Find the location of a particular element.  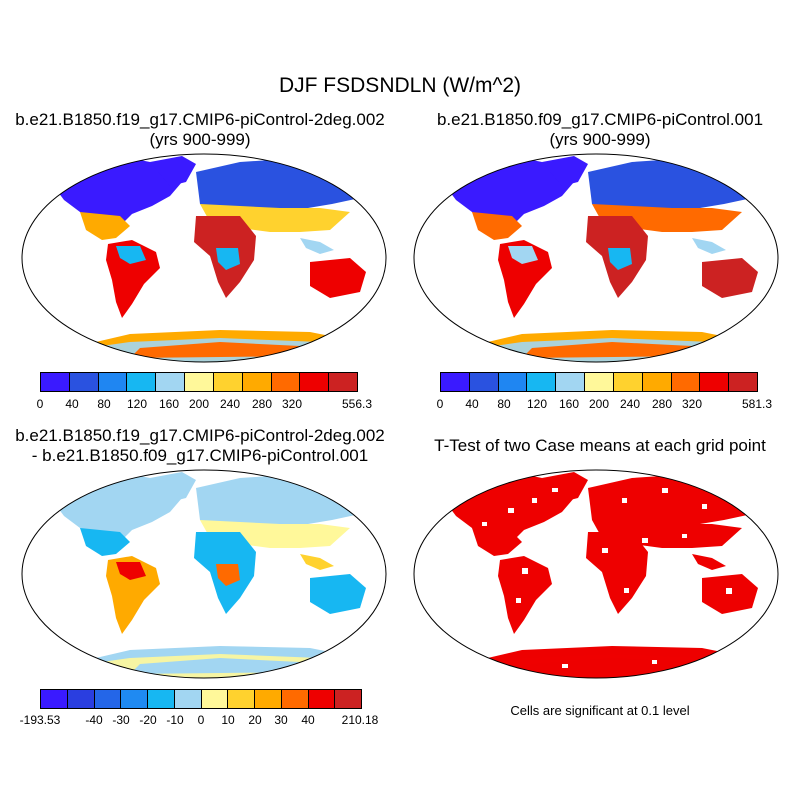

cb1-tick-label: 120 is located at coordinates (137, 404).